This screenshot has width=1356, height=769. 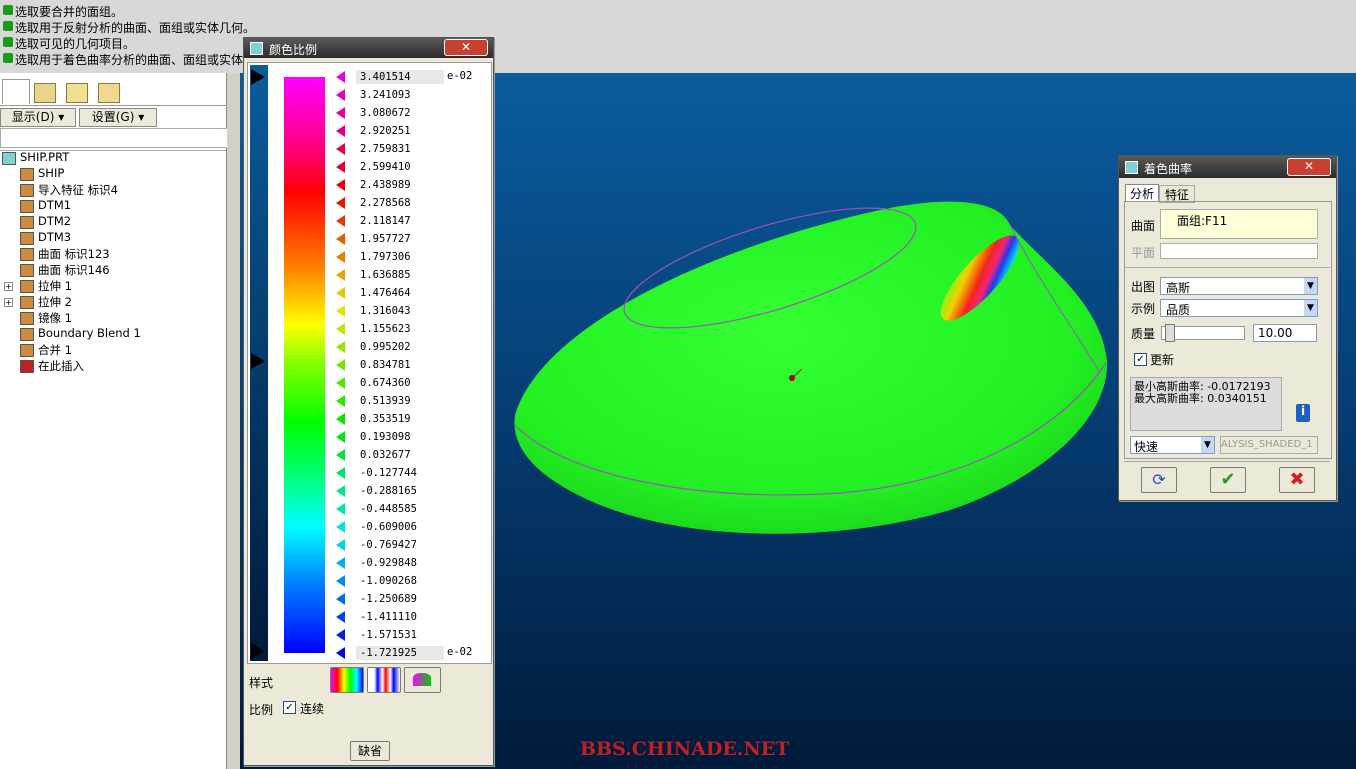 I want to click on scale-value: -1.411110, so click(x=388, y=617).